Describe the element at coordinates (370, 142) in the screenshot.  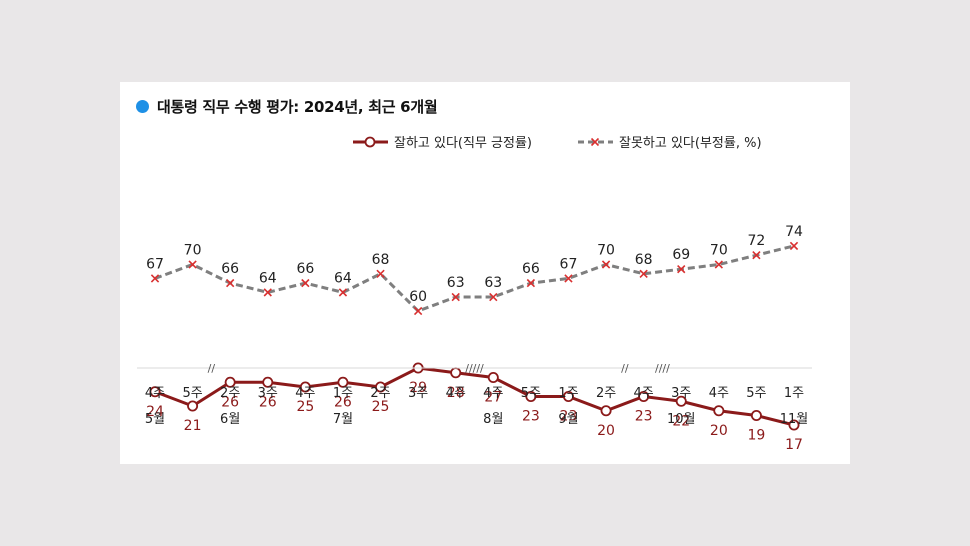
I see `legend-positive-marker` at that location.